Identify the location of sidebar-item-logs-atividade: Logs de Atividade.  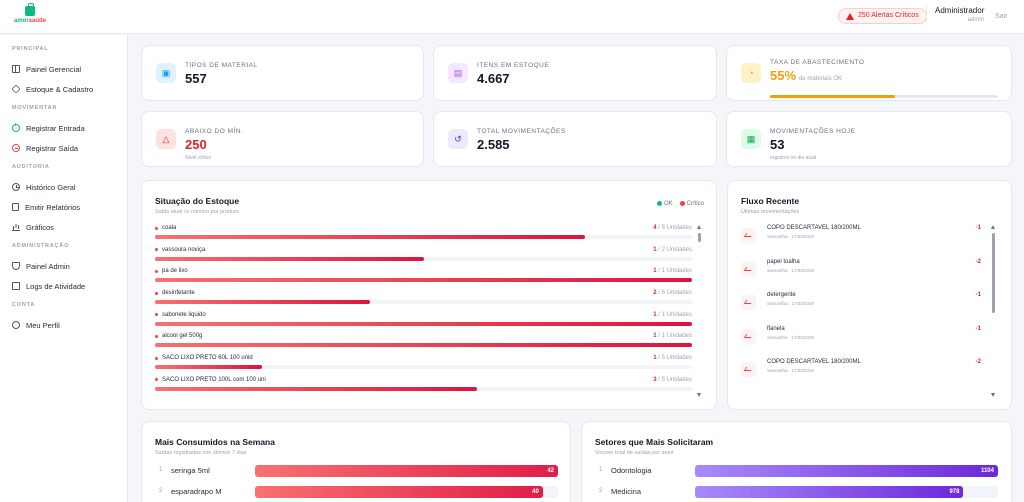
(63, 286).